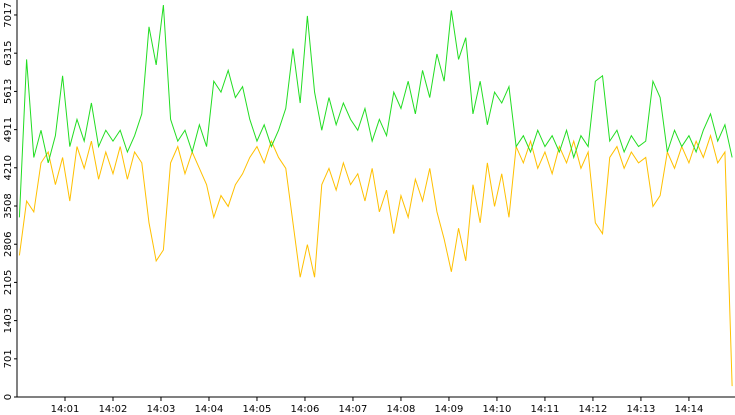  Describe the element at coordinates (305, 409) in the screenshot. I see `x-tick-label: 14:06` at that location.